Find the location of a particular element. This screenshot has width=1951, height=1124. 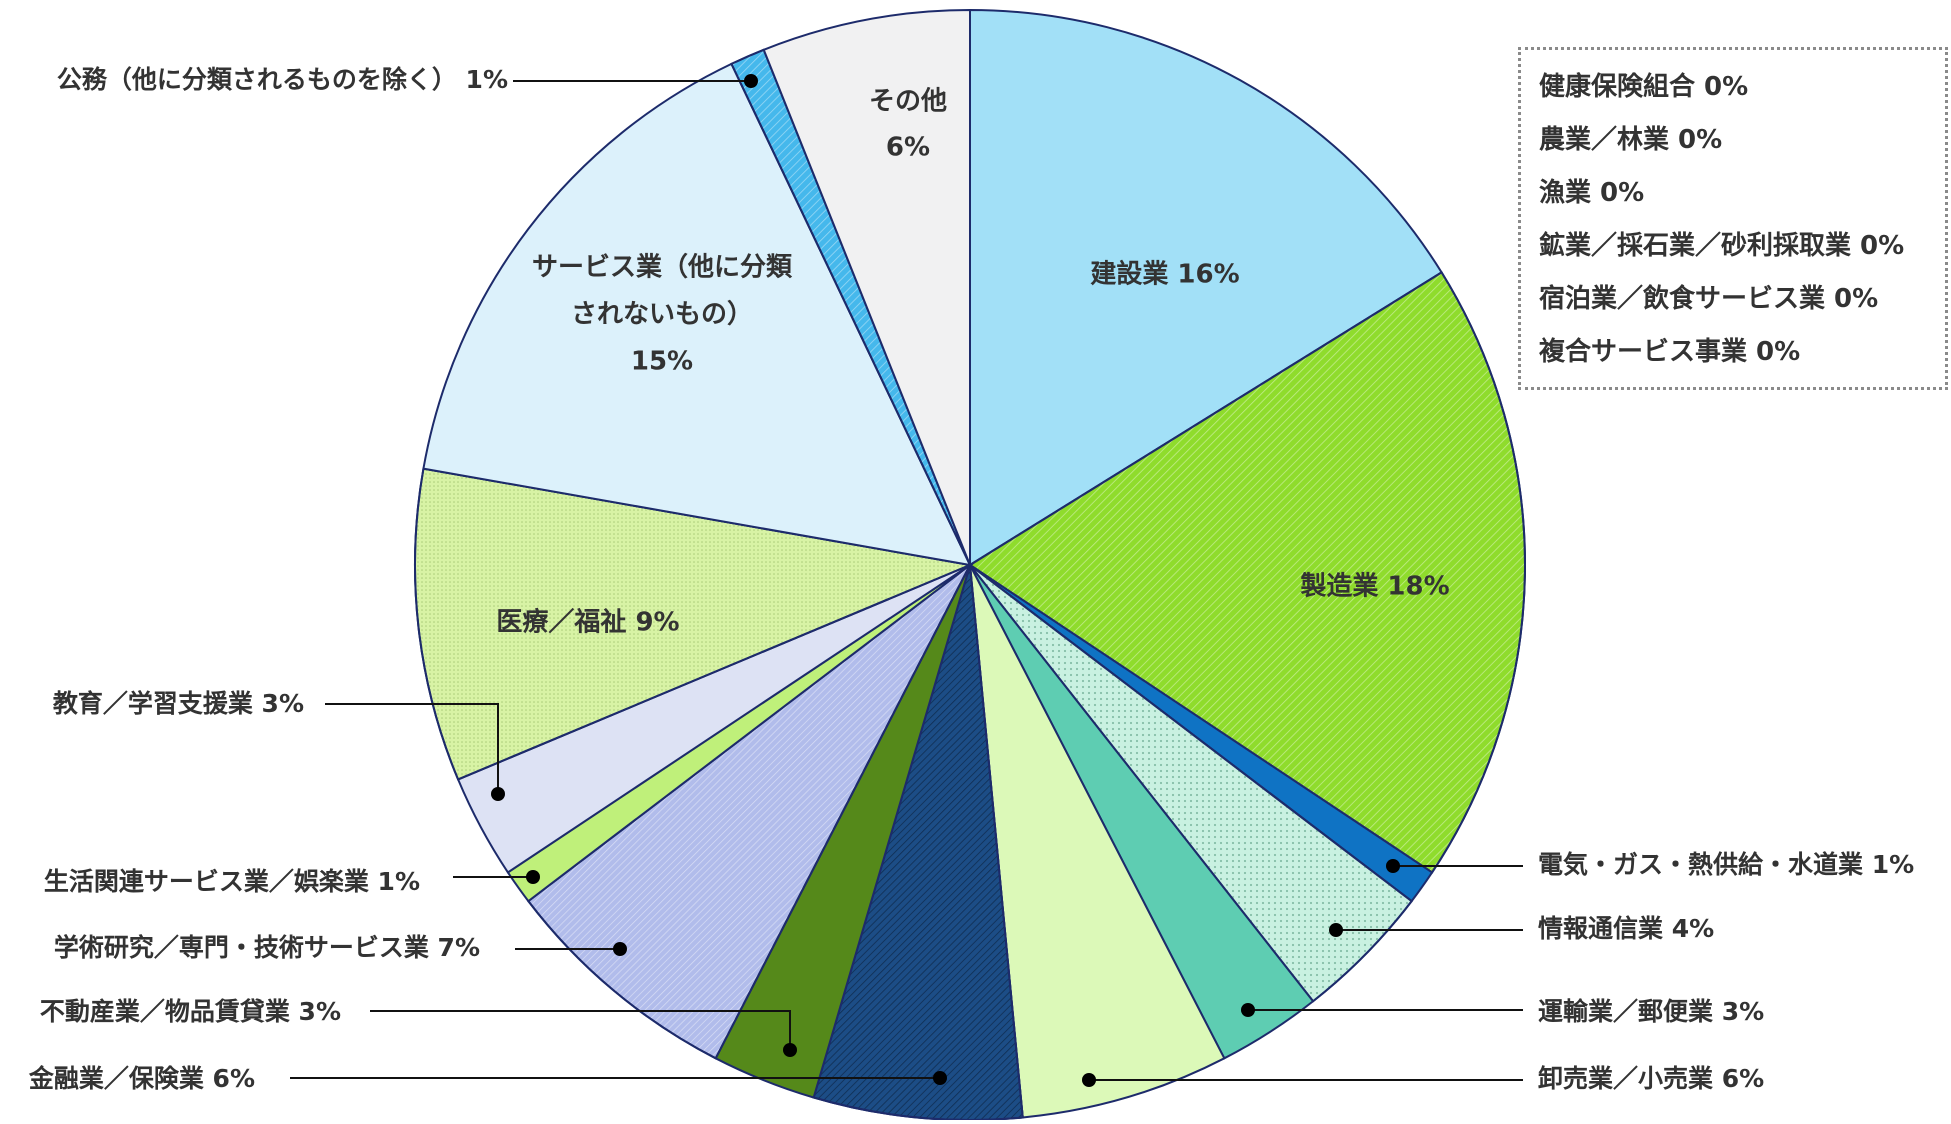

slice-label: 電気・ガス・熱供給・水道業 1% is located at coordinates (1726, 864).